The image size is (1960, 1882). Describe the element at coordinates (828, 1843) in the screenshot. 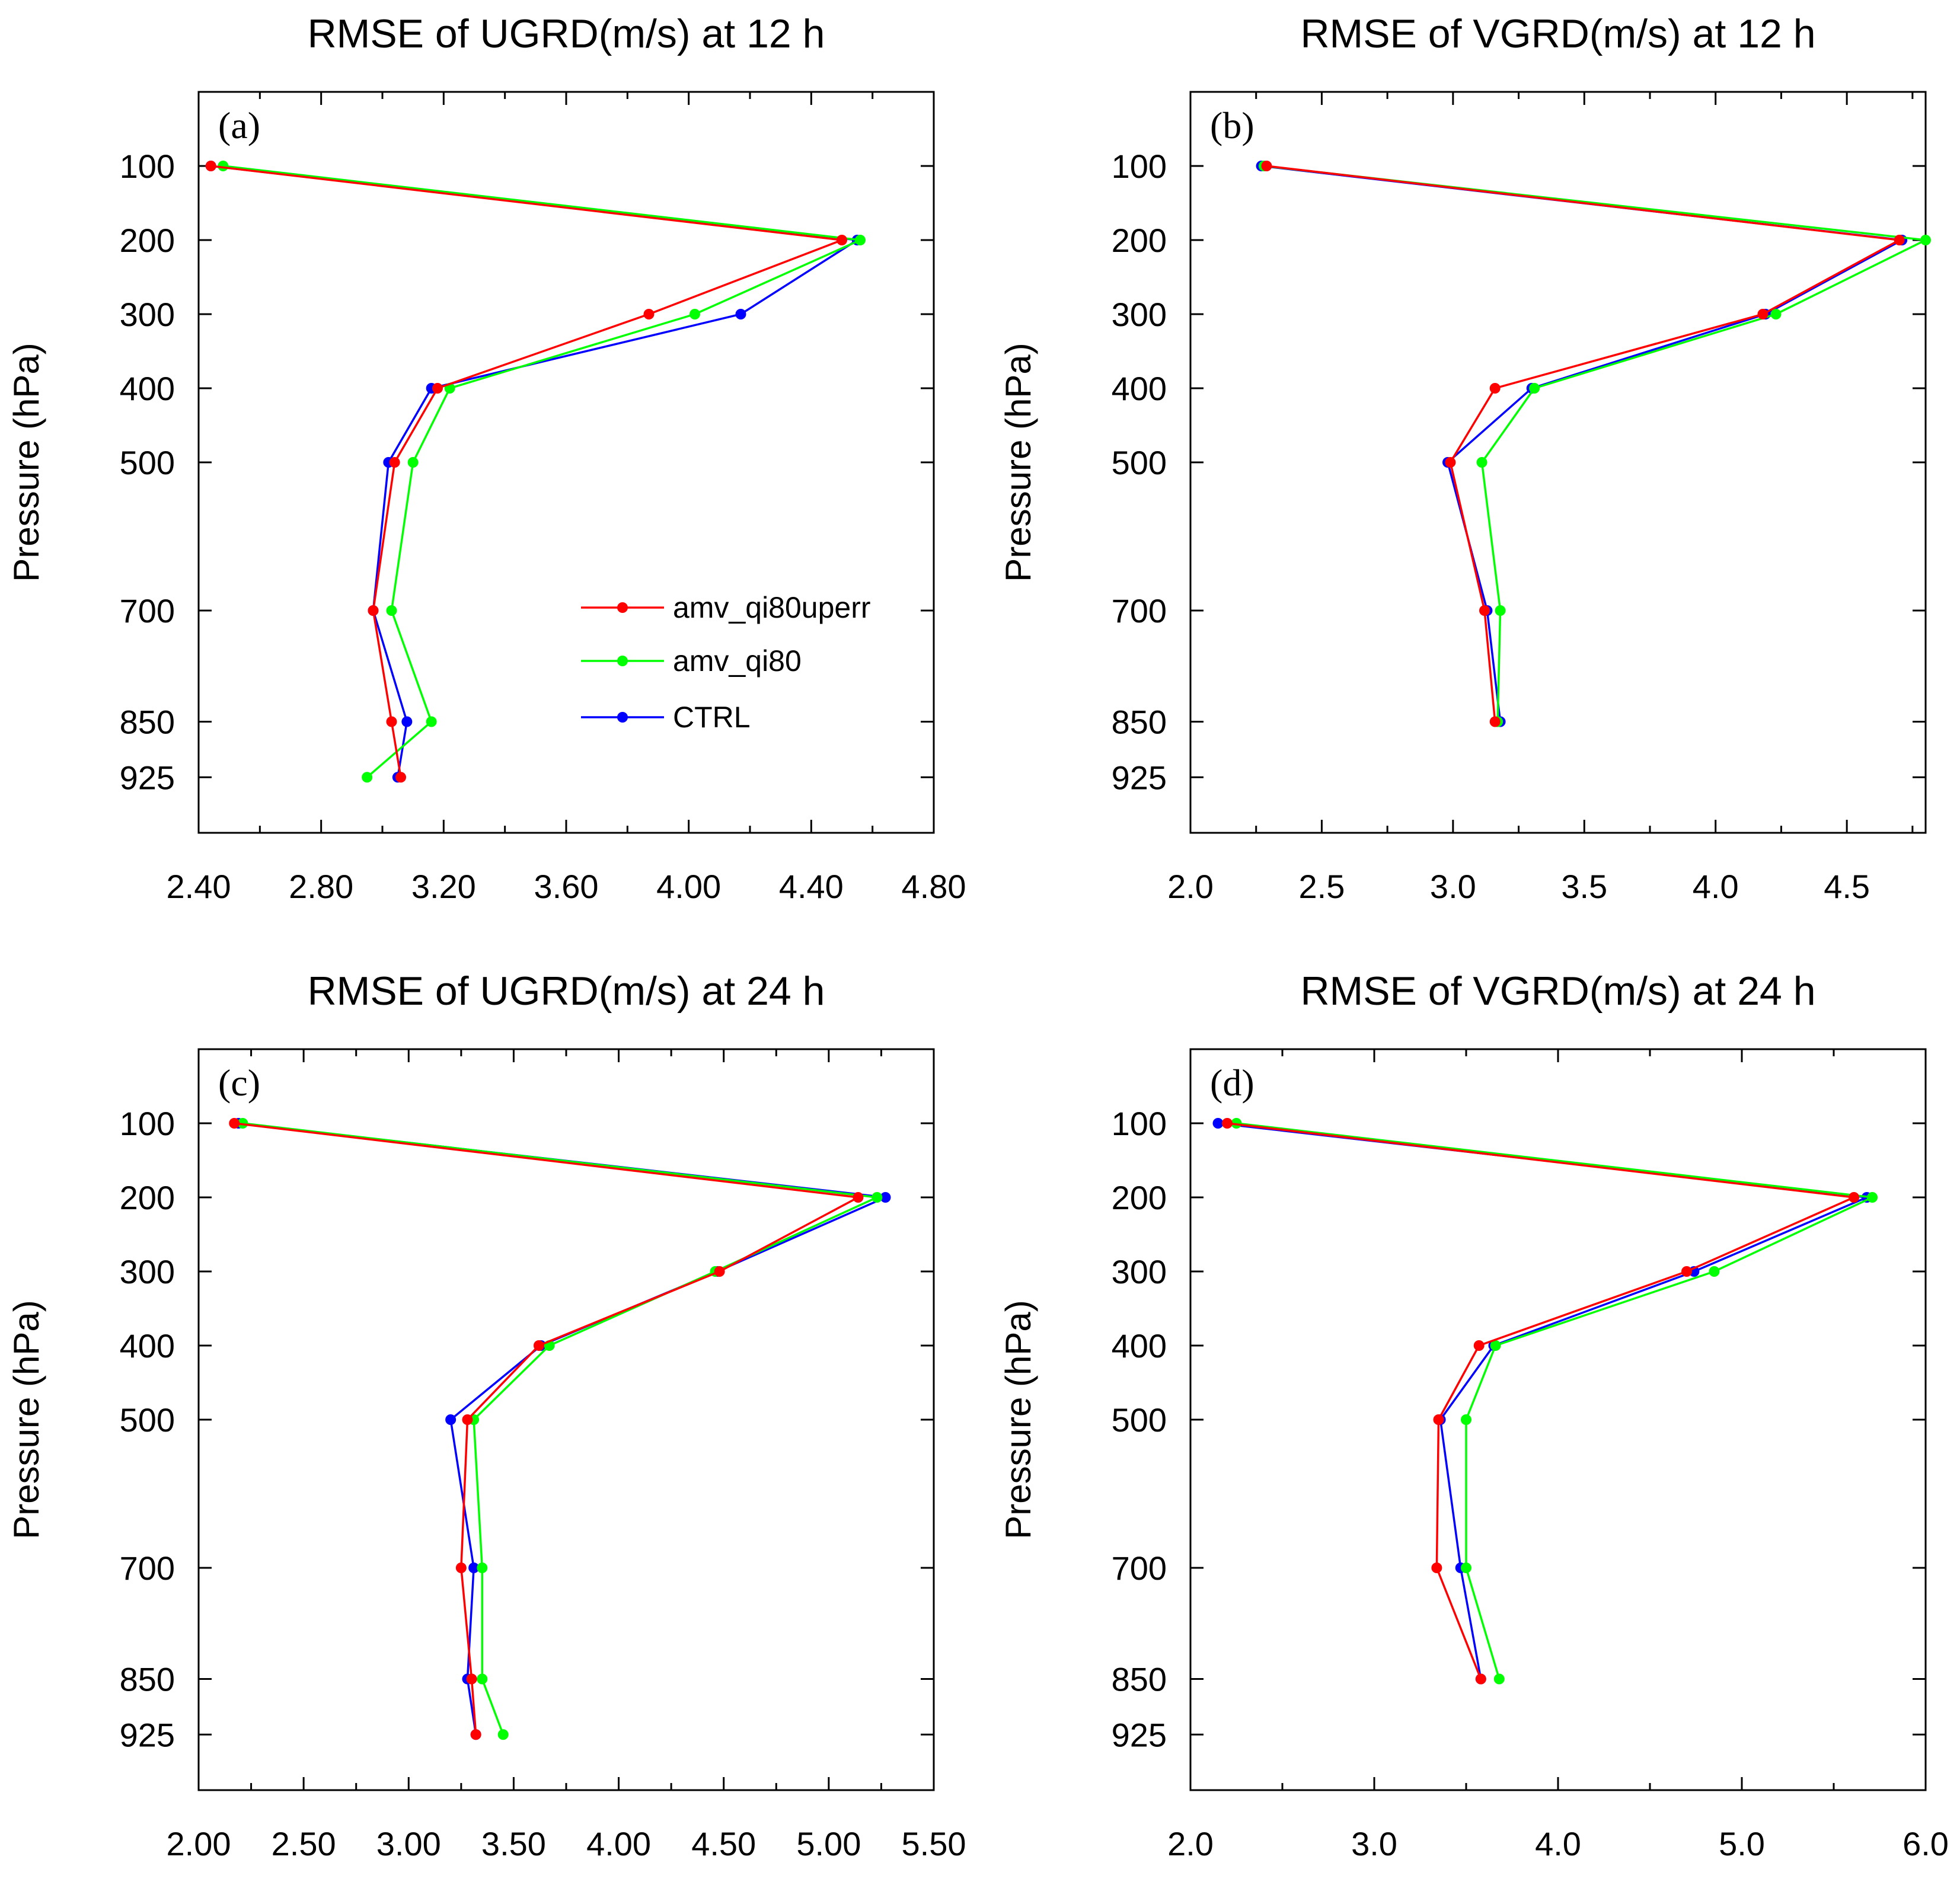

I see `x-tick-label: 5.00` at that location.